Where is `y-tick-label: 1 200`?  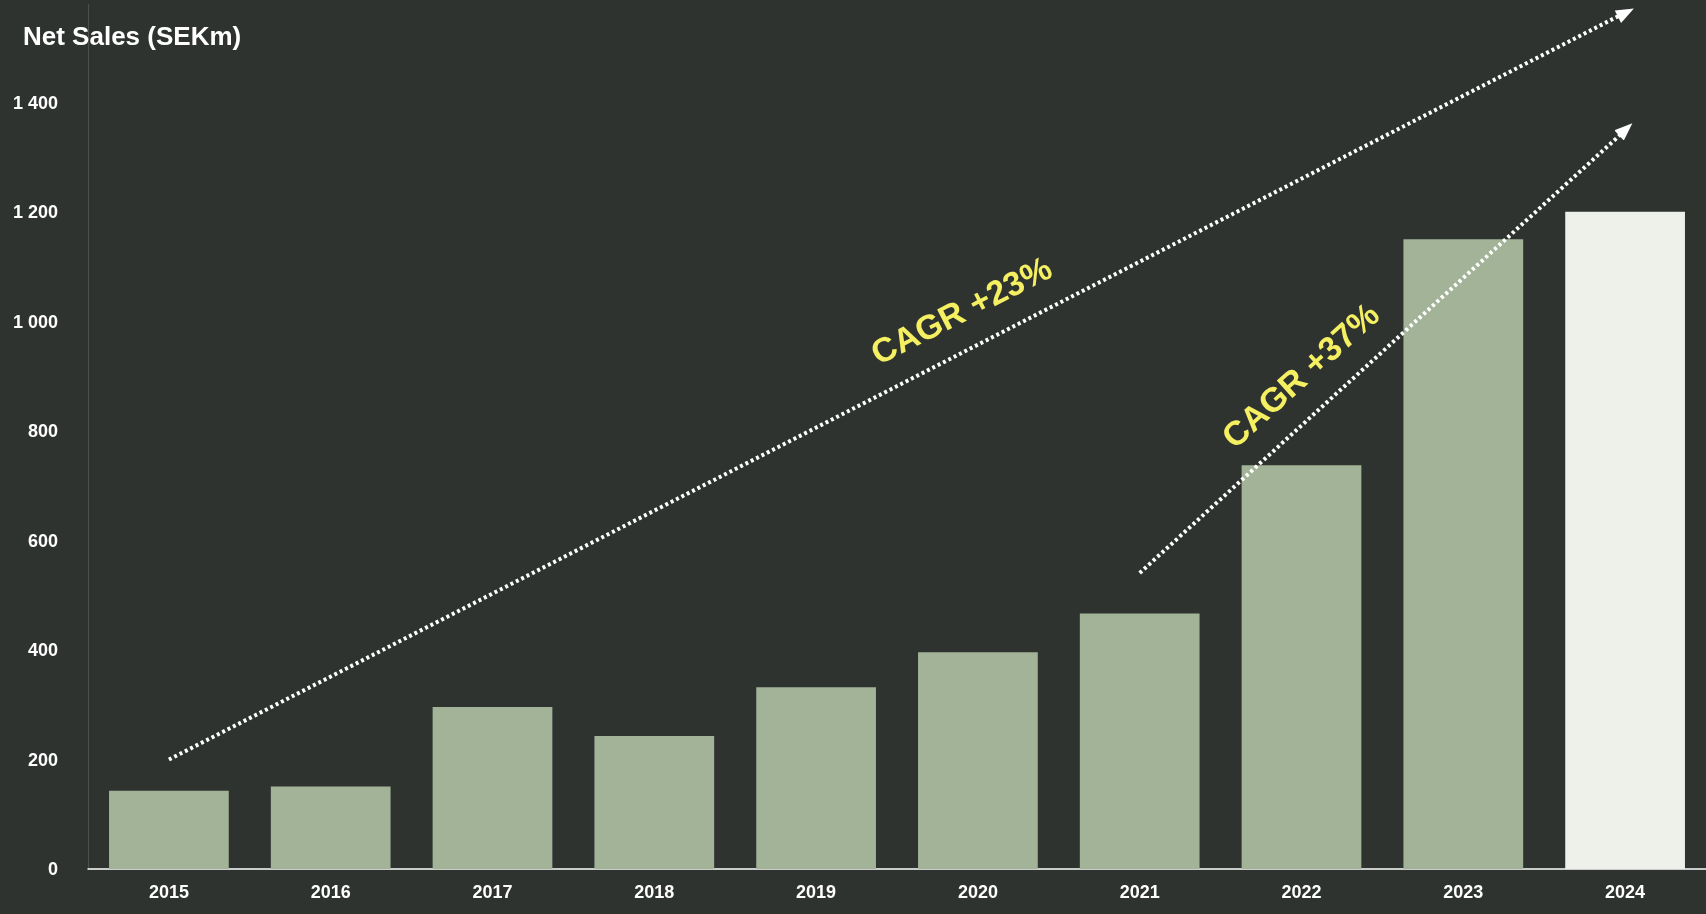 y-tick-label: 1 200 is located at coordinates (35, 212).